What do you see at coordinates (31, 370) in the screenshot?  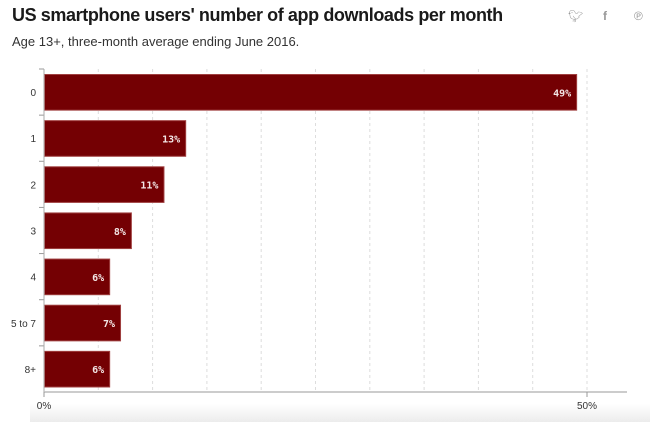 I see `y-tick-label: 8+` at bounding box center [31, 370].